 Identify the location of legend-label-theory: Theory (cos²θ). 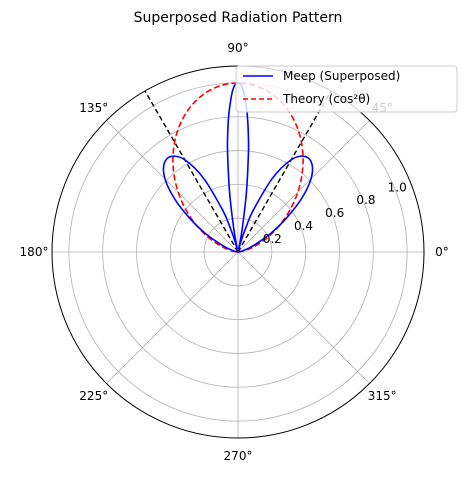
(326, 99).